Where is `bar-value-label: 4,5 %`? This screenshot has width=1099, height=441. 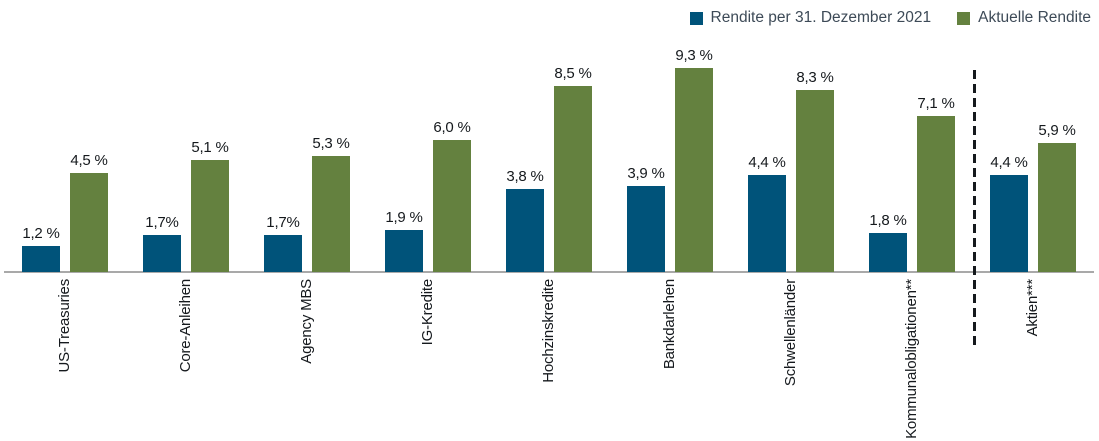 bar-value-label: 4,5 % is located at coordinates (89, 160).